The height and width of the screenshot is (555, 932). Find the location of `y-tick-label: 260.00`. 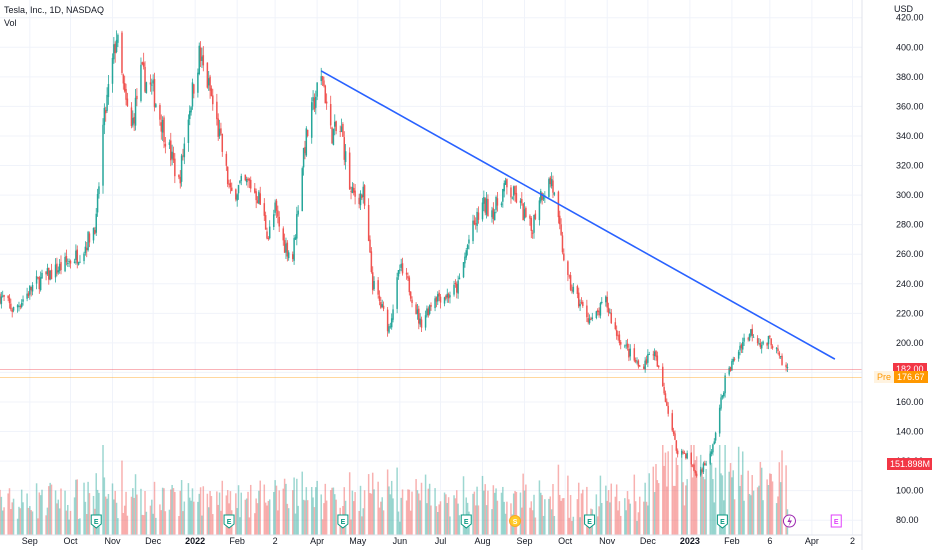

y-tick-label: 260.00 is located at coordinates (910, 254).